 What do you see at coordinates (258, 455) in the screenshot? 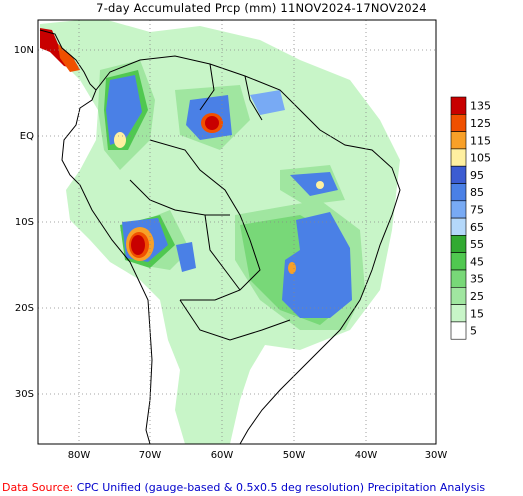
I see `lon-axis: 80W 70W 60W 50W 40W 30W` at bounding box center [258, 455].